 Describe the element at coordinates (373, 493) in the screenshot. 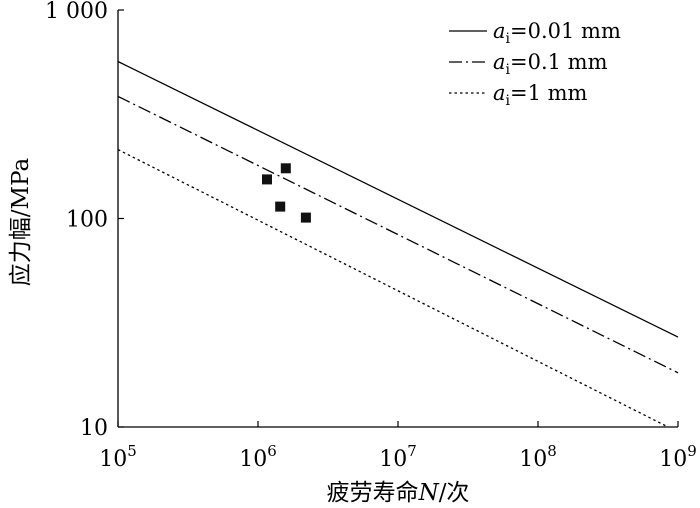

I see `x-axis-title-text: 疲劳寿命` at that location.